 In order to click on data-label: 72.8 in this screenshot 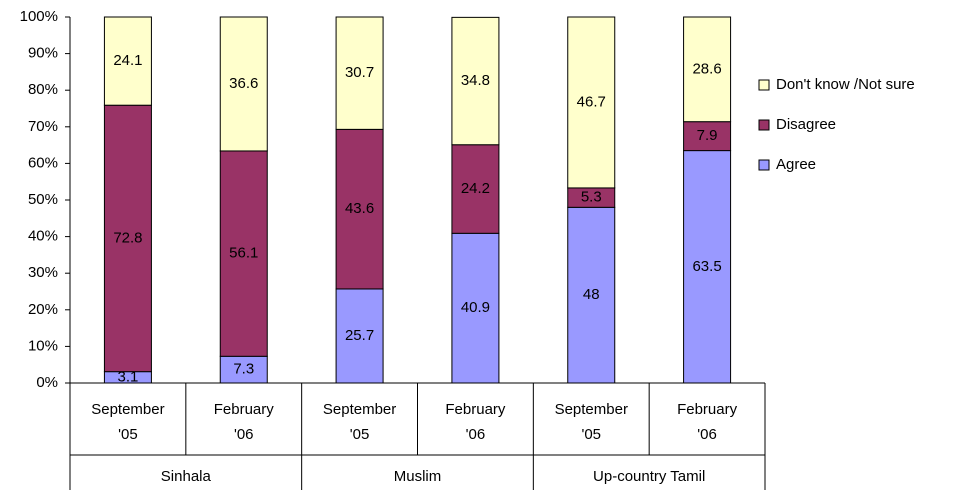, I will do `click(127, 237)`.